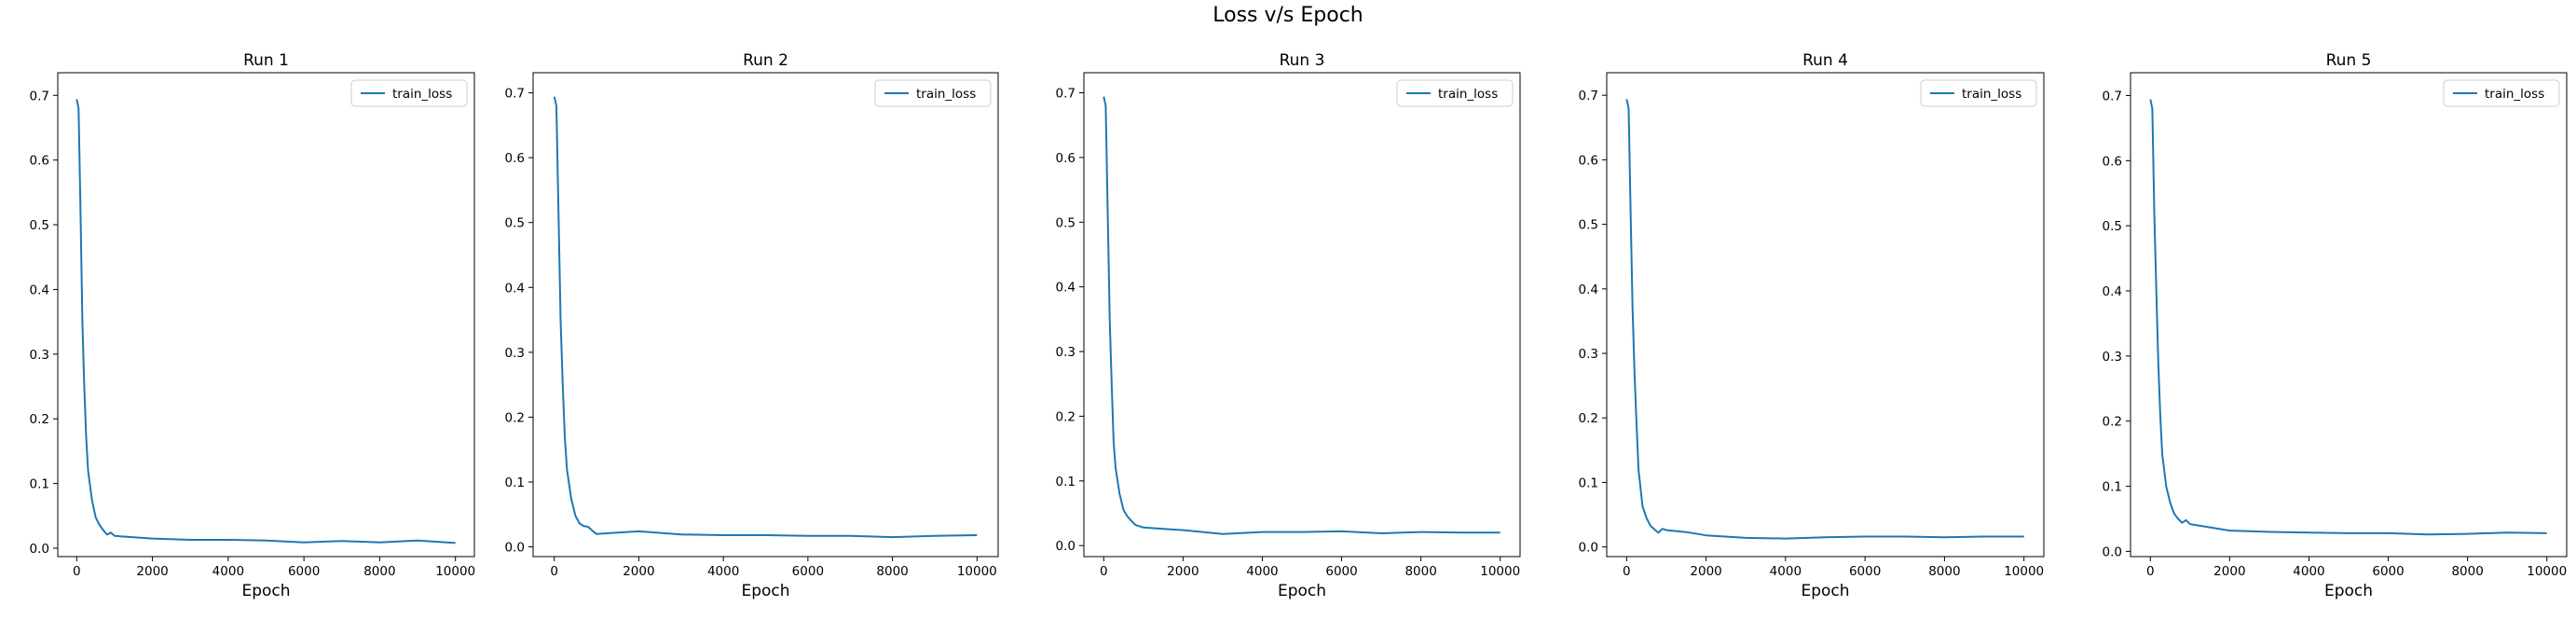 Image resolution: width=2576 pixels, height=620 pixels. Describe the element at coordinates (1825, 60) in the screenshot. I see `subplot-title: Run 4` at that location.